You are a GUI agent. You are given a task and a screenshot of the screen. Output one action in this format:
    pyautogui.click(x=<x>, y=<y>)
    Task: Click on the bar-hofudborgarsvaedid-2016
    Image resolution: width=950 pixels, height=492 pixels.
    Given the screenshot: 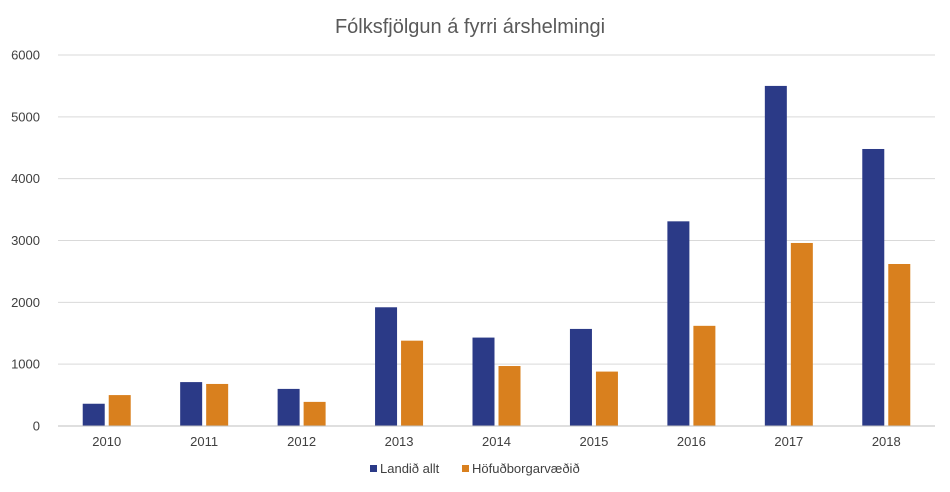 What is the action you would take?
    pyautogui.click(x=704, y=375)
    